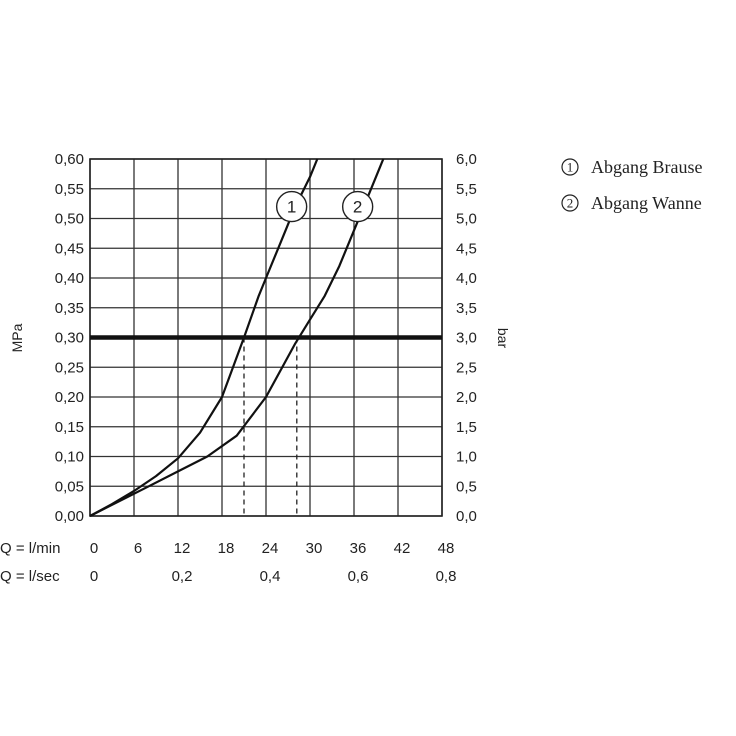  I want to click on x-tick-label: 36, so click(358, 548).